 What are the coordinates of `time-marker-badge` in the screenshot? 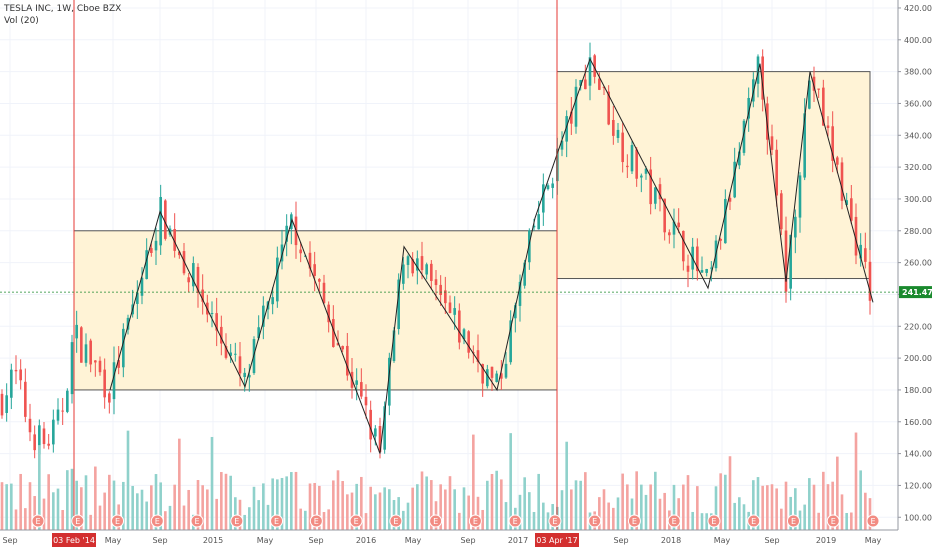 It's located at (74, 540).